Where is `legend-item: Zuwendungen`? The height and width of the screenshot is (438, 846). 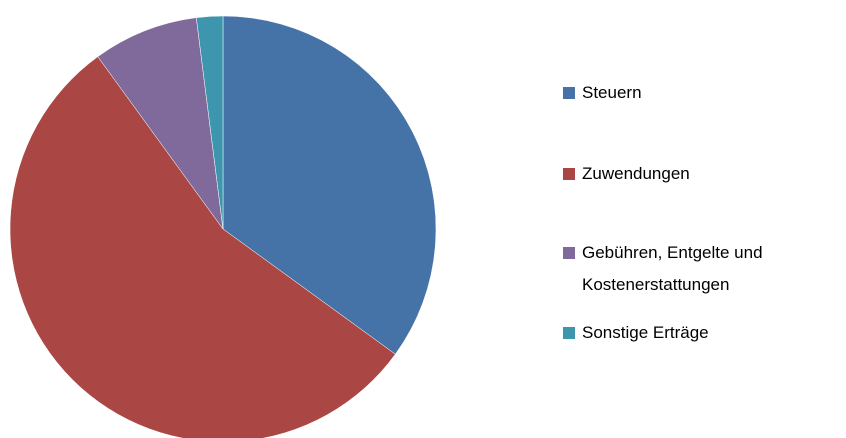 legend-item: Zuwendungen is located at coordinates (703, 174).